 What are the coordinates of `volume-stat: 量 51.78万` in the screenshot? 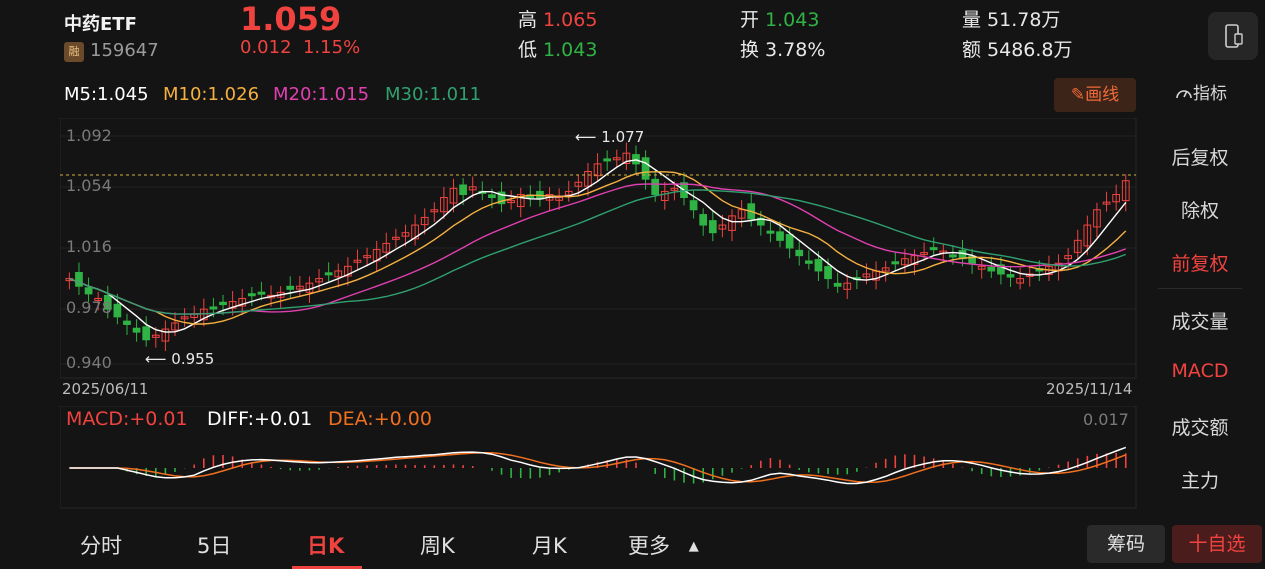 It's located at (1011, 18).